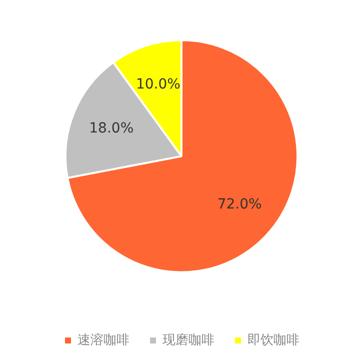  I want to click on data-label: 18.0%, so click(111, 128).